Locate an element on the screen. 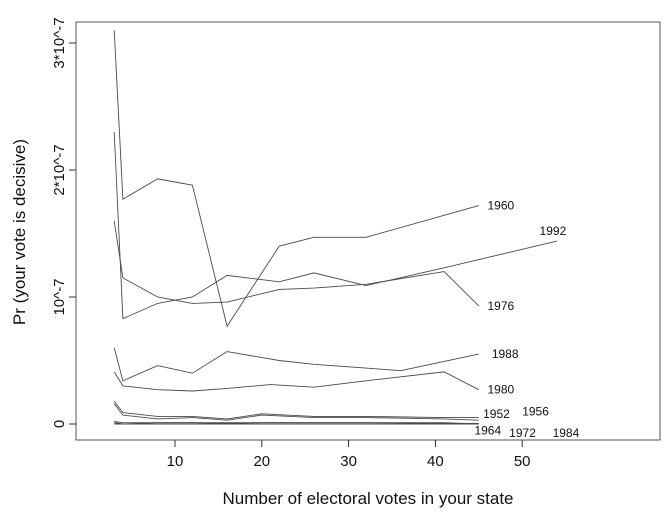  x-tick-label: 50 is located at coordinates (522, 461).